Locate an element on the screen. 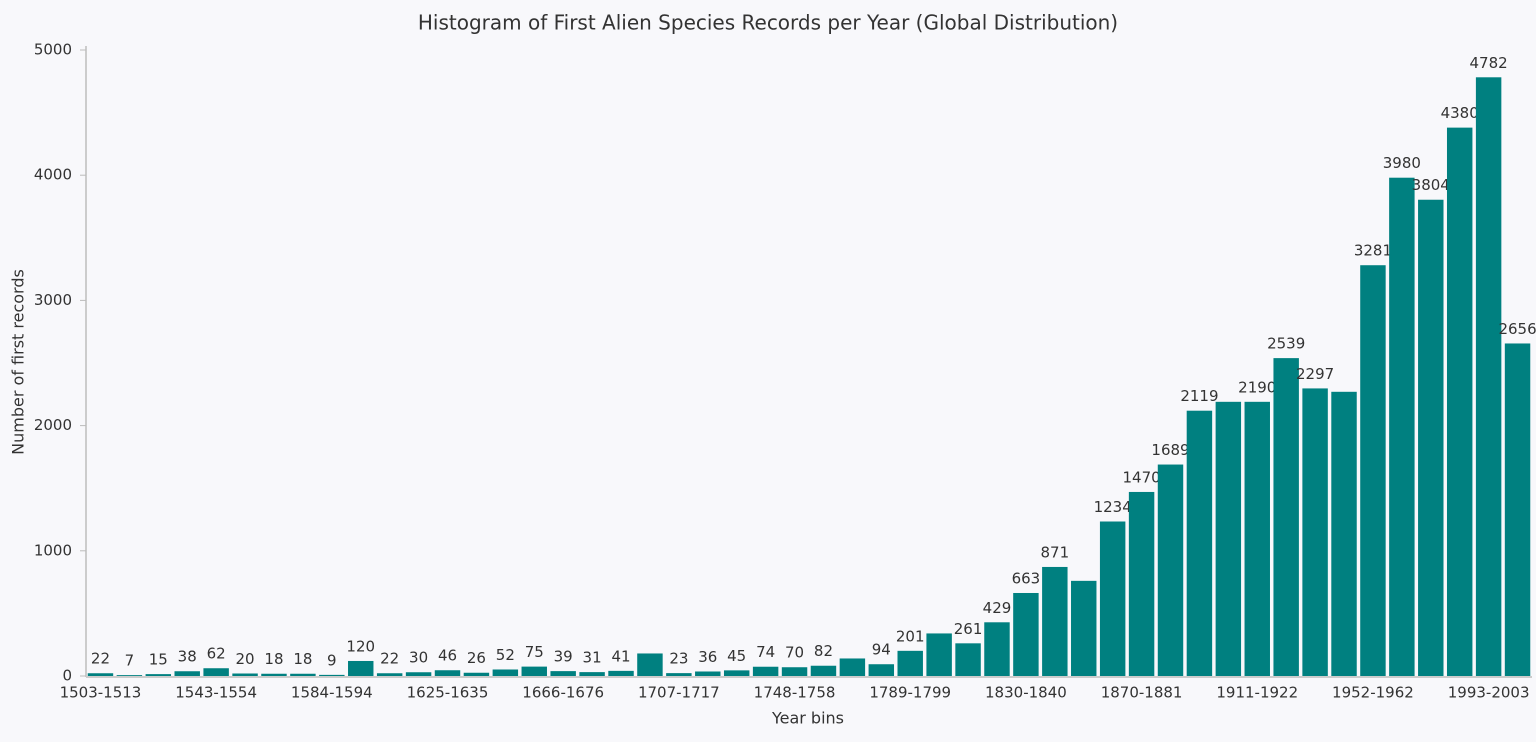  value-label: 9 is located at coordinates (332, 660).